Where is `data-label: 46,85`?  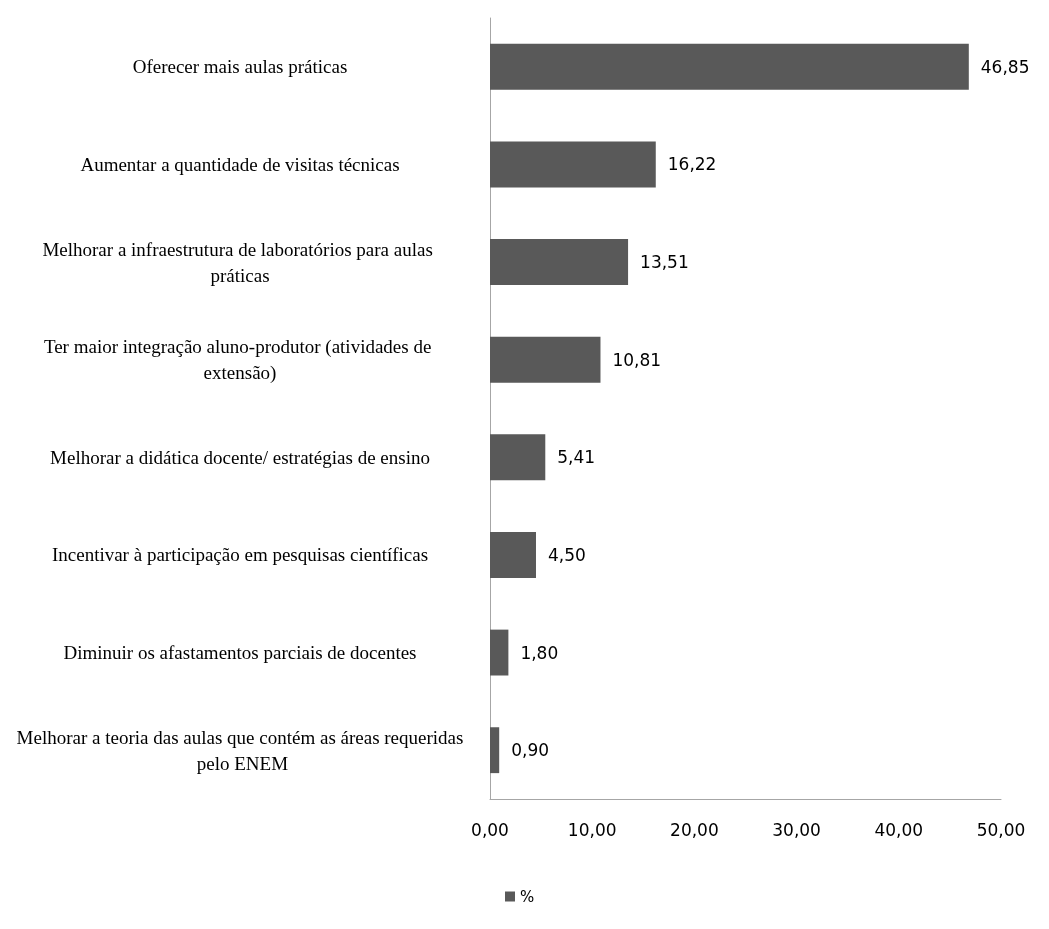 data-label: 46,85 is located at coordinates (1005, 66).